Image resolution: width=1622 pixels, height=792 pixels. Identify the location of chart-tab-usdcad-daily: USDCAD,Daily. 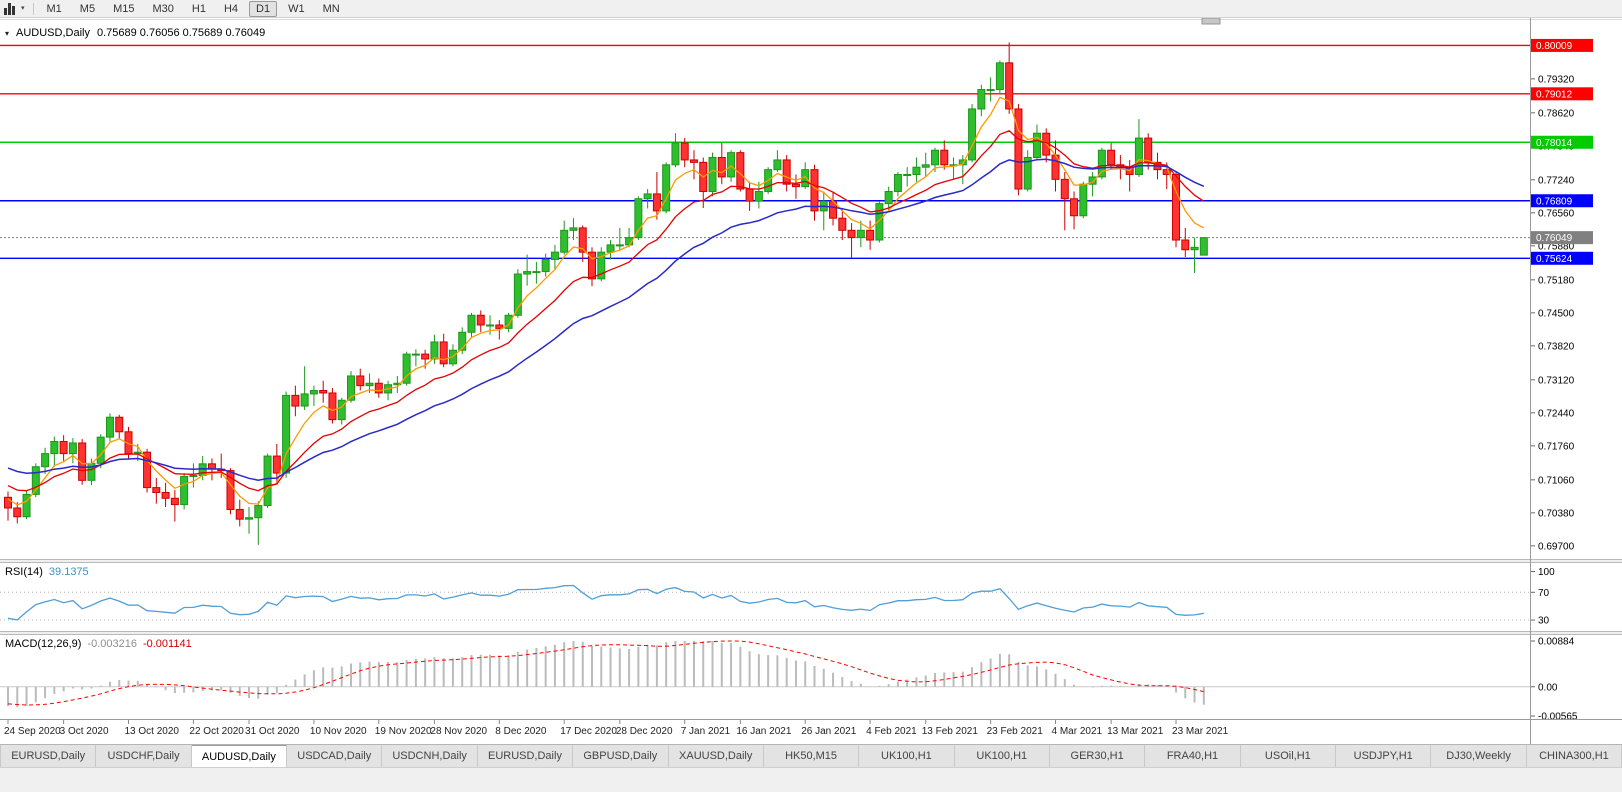
(335, 756).